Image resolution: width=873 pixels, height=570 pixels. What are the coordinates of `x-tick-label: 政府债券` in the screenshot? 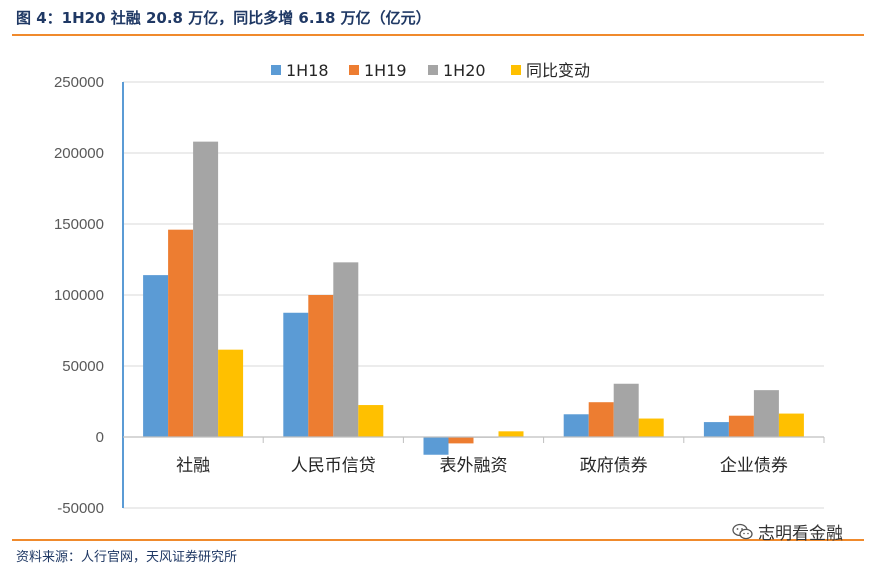 It's located at (614, 466).